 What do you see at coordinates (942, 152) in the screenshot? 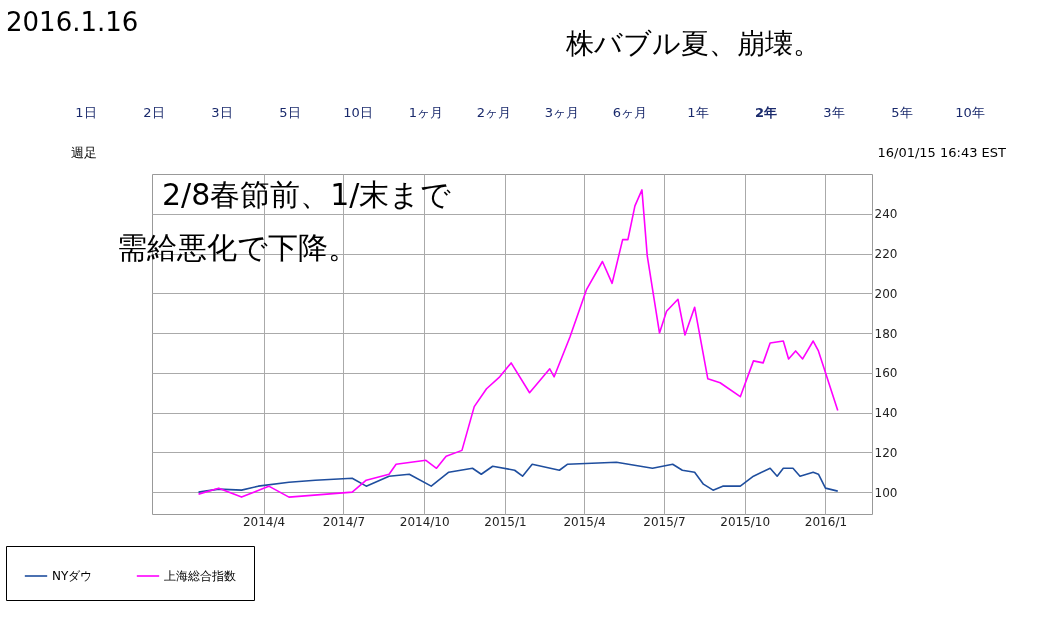
I see `text: 16/01/15 16:43 EST` at bounding box center [942, 152].